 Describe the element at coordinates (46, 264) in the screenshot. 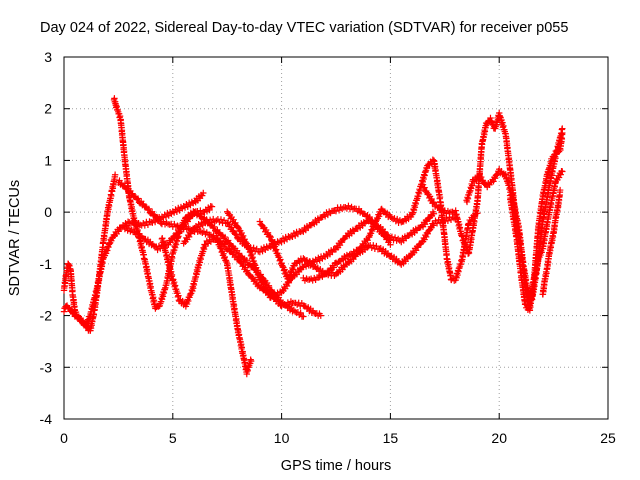

I see `y-tick-label: -1` at that location.